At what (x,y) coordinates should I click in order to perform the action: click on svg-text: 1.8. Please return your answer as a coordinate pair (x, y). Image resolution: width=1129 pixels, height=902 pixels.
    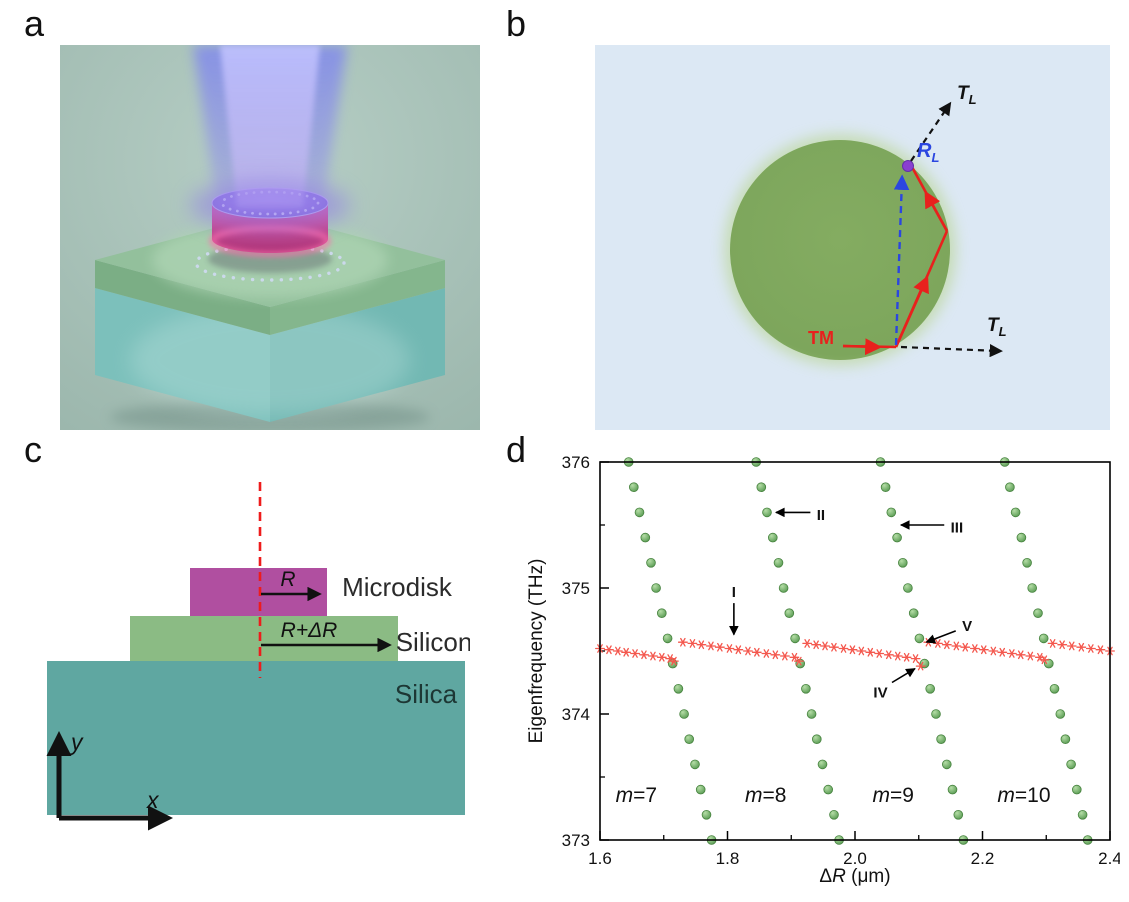
    Looking at the image, I should click on (728, 858).